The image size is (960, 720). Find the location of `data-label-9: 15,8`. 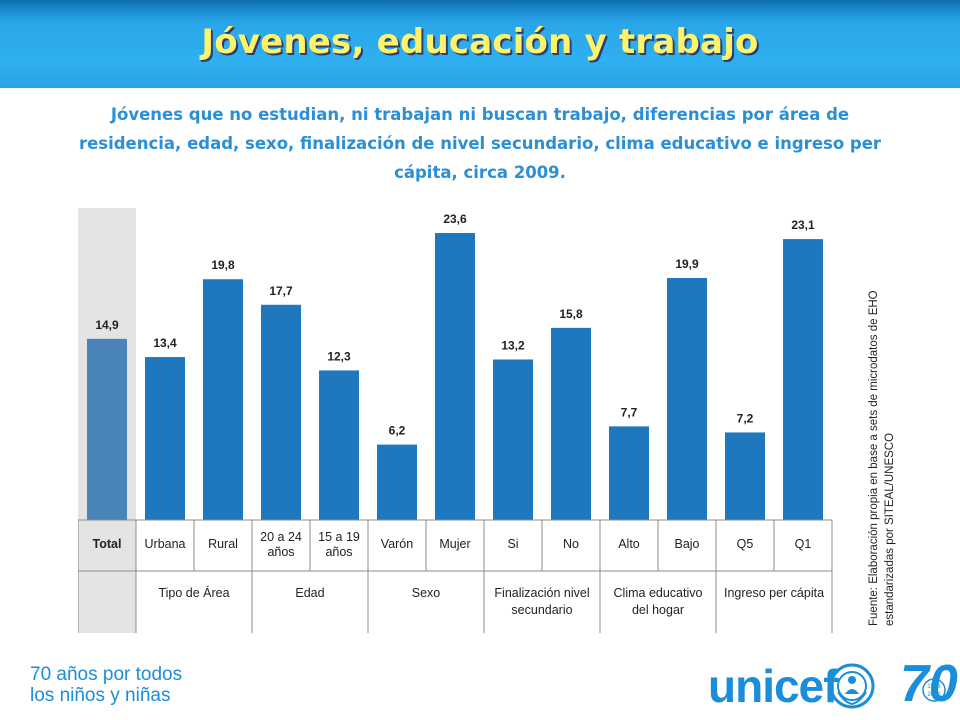

data-label-9: 15,8 is located at coordinates (571, 314).